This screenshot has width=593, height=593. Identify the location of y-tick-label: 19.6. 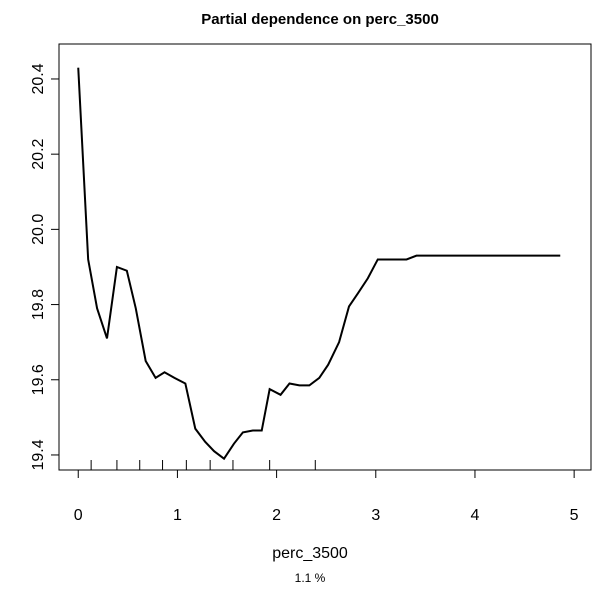
(38, 379).